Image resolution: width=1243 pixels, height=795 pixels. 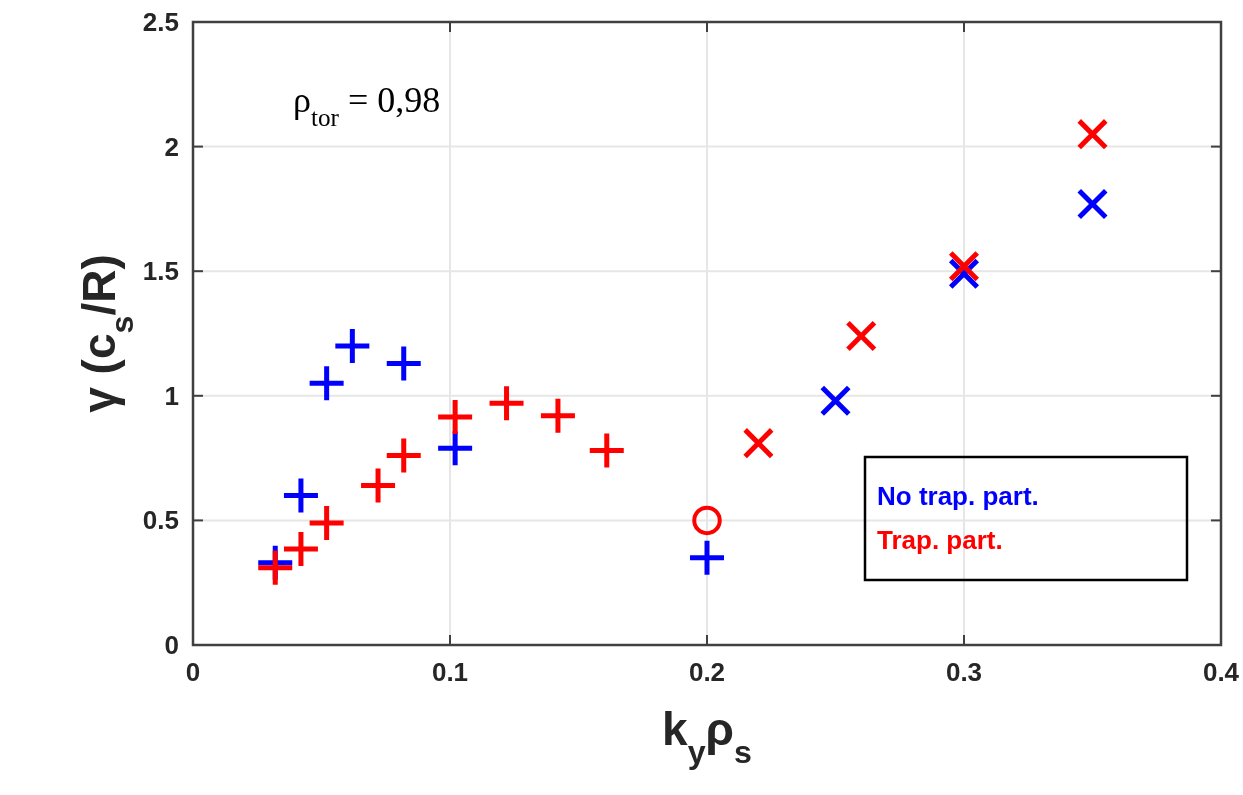 What do you see at coordinates (707, 736) in the screenshot?
I see `x-axis-title: k$_{y}$ρ$_{s}$` at bounding box center [707, 736].